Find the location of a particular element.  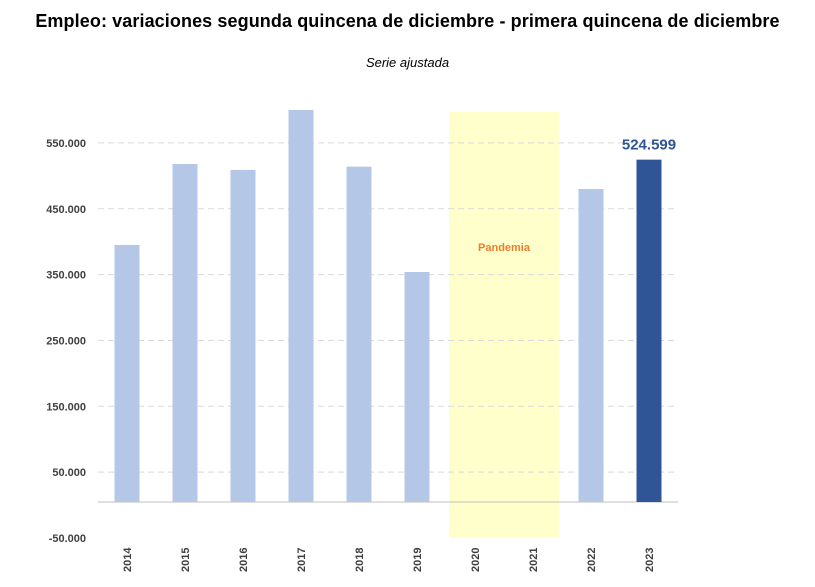

x-tick-label-2016: 2016 is located at coordinates (244, 560).